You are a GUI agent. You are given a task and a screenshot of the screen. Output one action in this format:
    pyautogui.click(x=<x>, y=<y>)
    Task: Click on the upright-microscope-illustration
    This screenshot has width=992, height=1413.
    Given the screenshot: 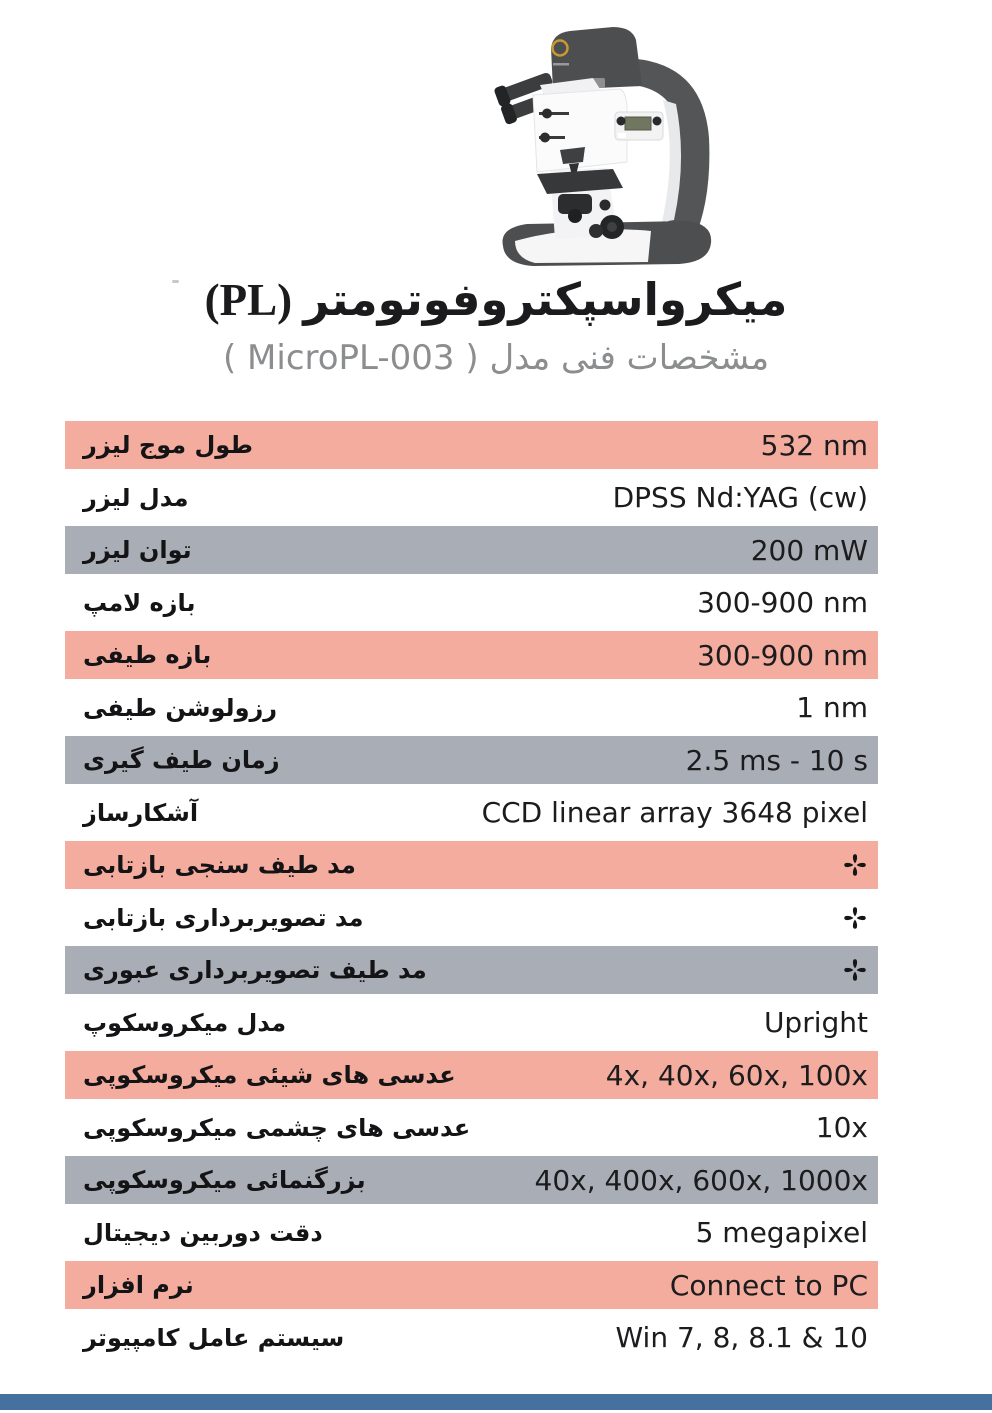 What is the action you would take?
    pyautogui.click(x=615, y=140)
    